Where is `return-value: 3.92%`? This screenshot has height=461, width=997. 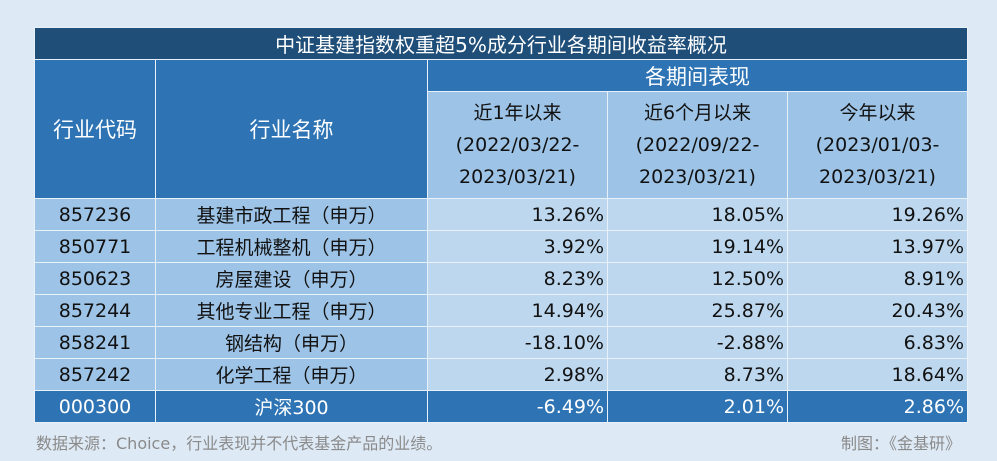 return-value: 3.92% is located at coordinates (517, 246).